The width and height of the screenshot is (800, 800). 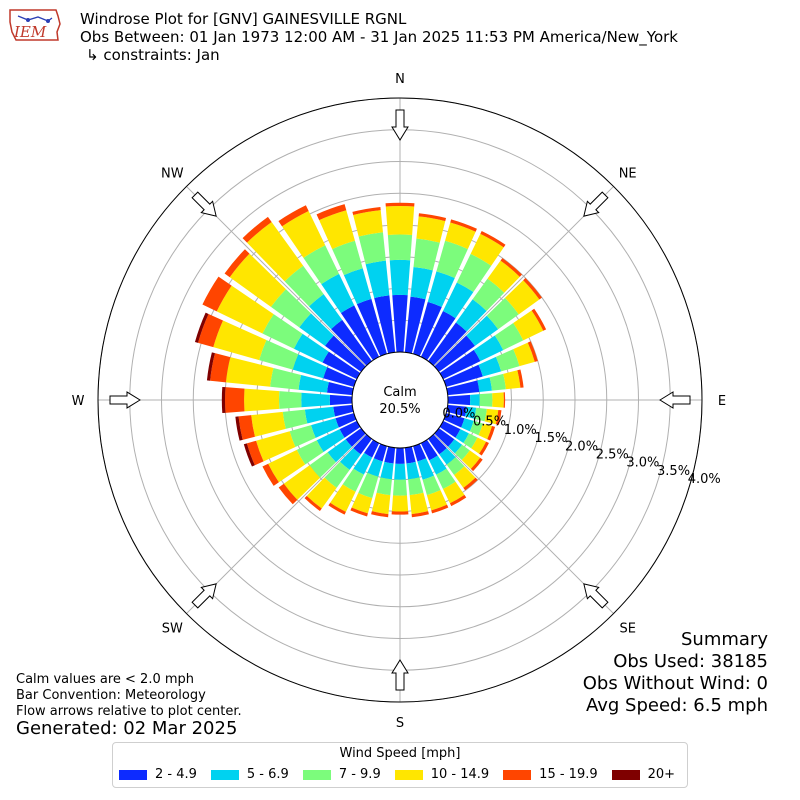 What do you see at coordinates (675, 683) in the screenshot?
I see `summary-obs-without-wind: Obs Without Wind: 0` at bounding box center [675, 683].